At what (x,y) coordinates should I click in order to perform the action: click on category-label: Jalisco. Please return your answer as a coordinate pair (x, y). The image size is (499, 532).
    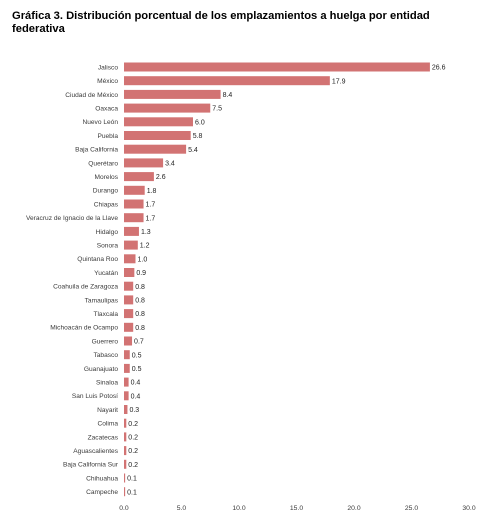
    Looking at the image, I should click on (108, 67).